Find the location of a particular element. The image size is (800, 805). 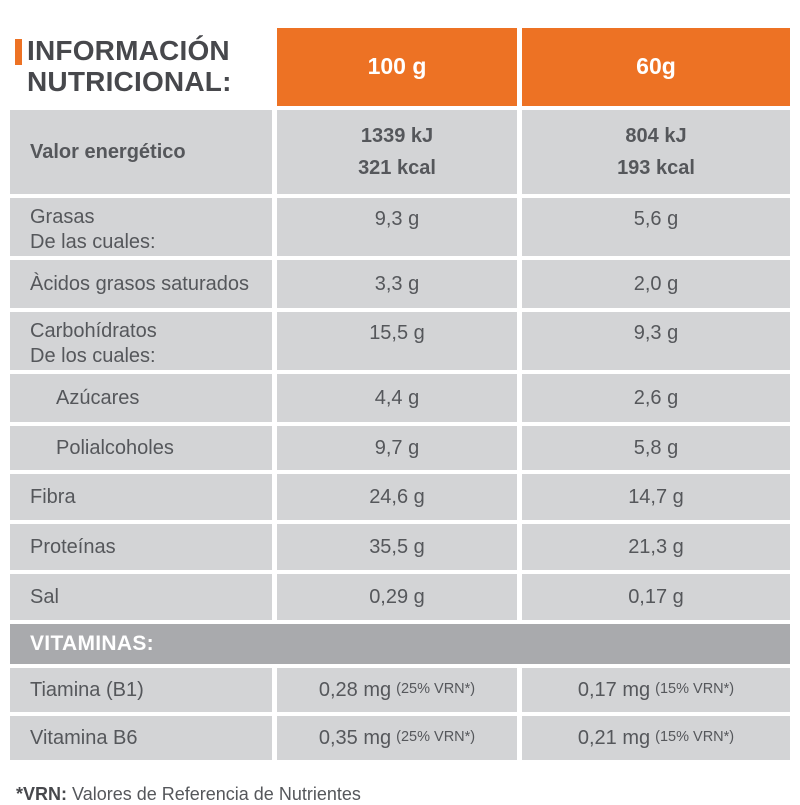

row-sublabel: De los cuales: is located at coordinates (93, 356).